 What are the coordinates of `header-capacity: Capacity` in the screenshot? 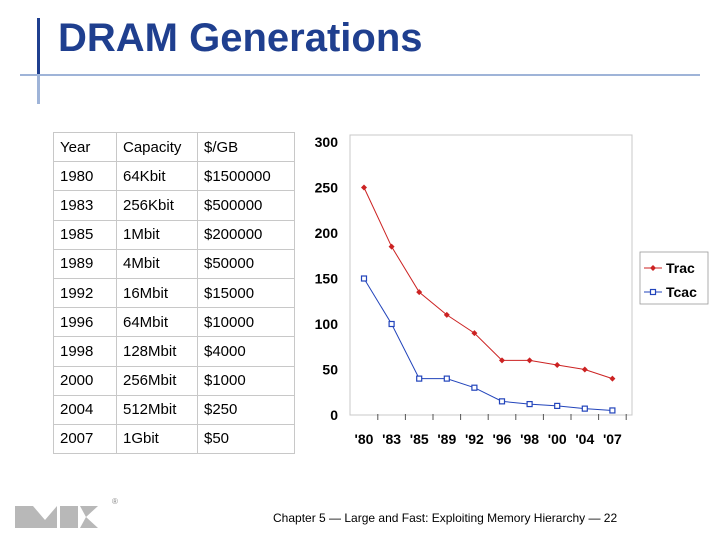 It's located at (157, 147).